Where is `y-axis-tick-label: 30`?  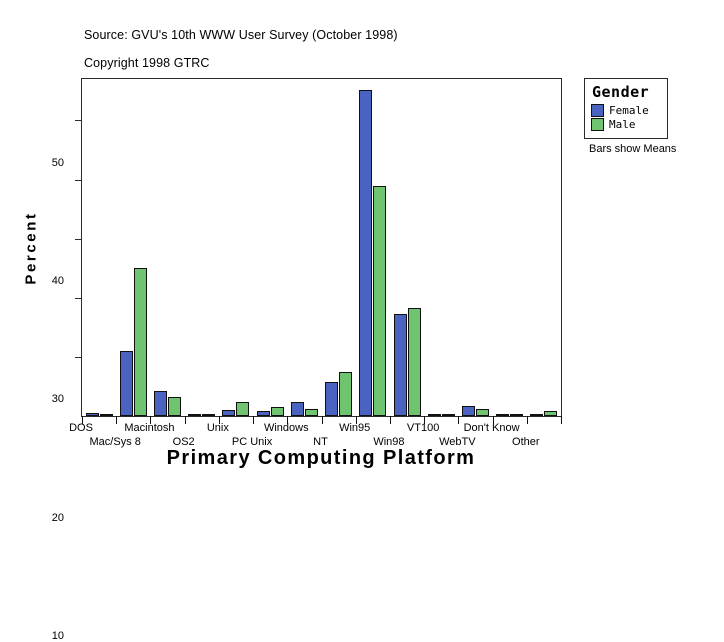
y-axis-tick-label: 30 is located at coordinates (57, 399).